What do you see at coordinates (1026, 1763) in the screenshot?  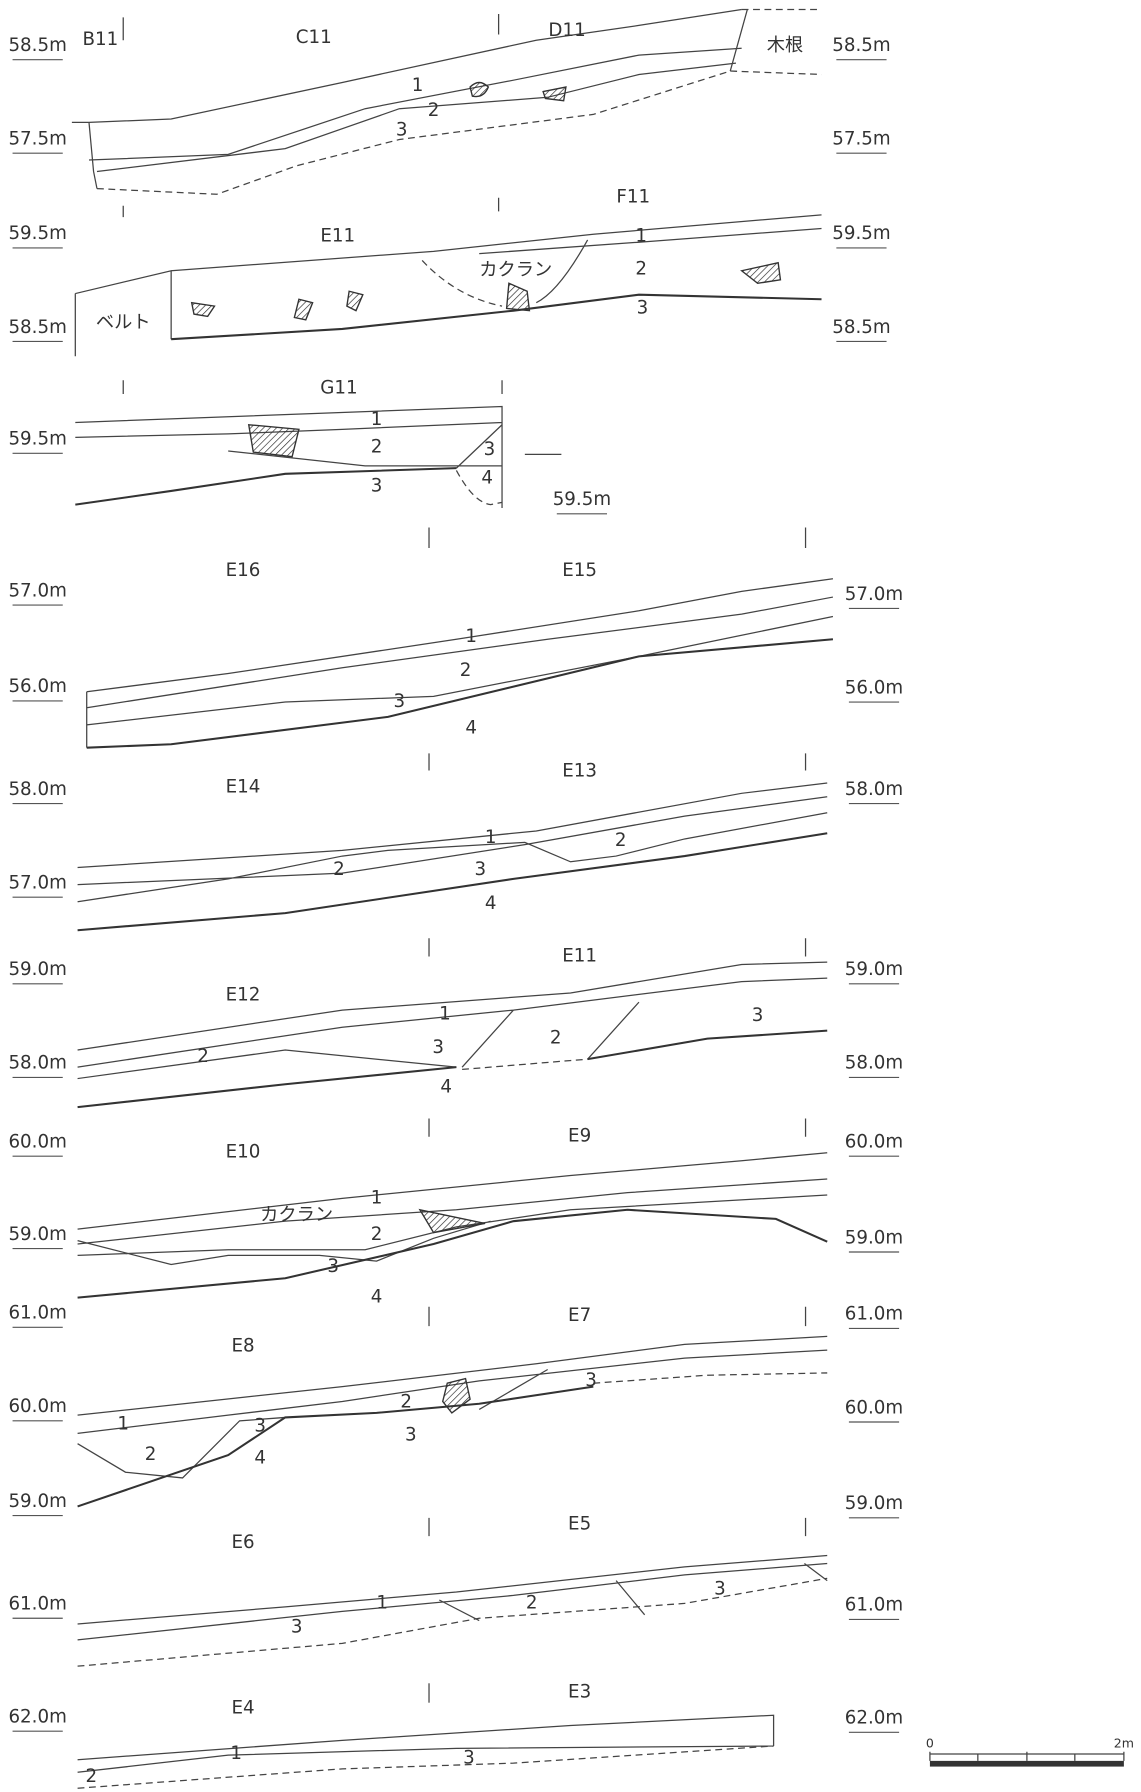 I see `scale-bar` at bounding box center [1026, 1763].